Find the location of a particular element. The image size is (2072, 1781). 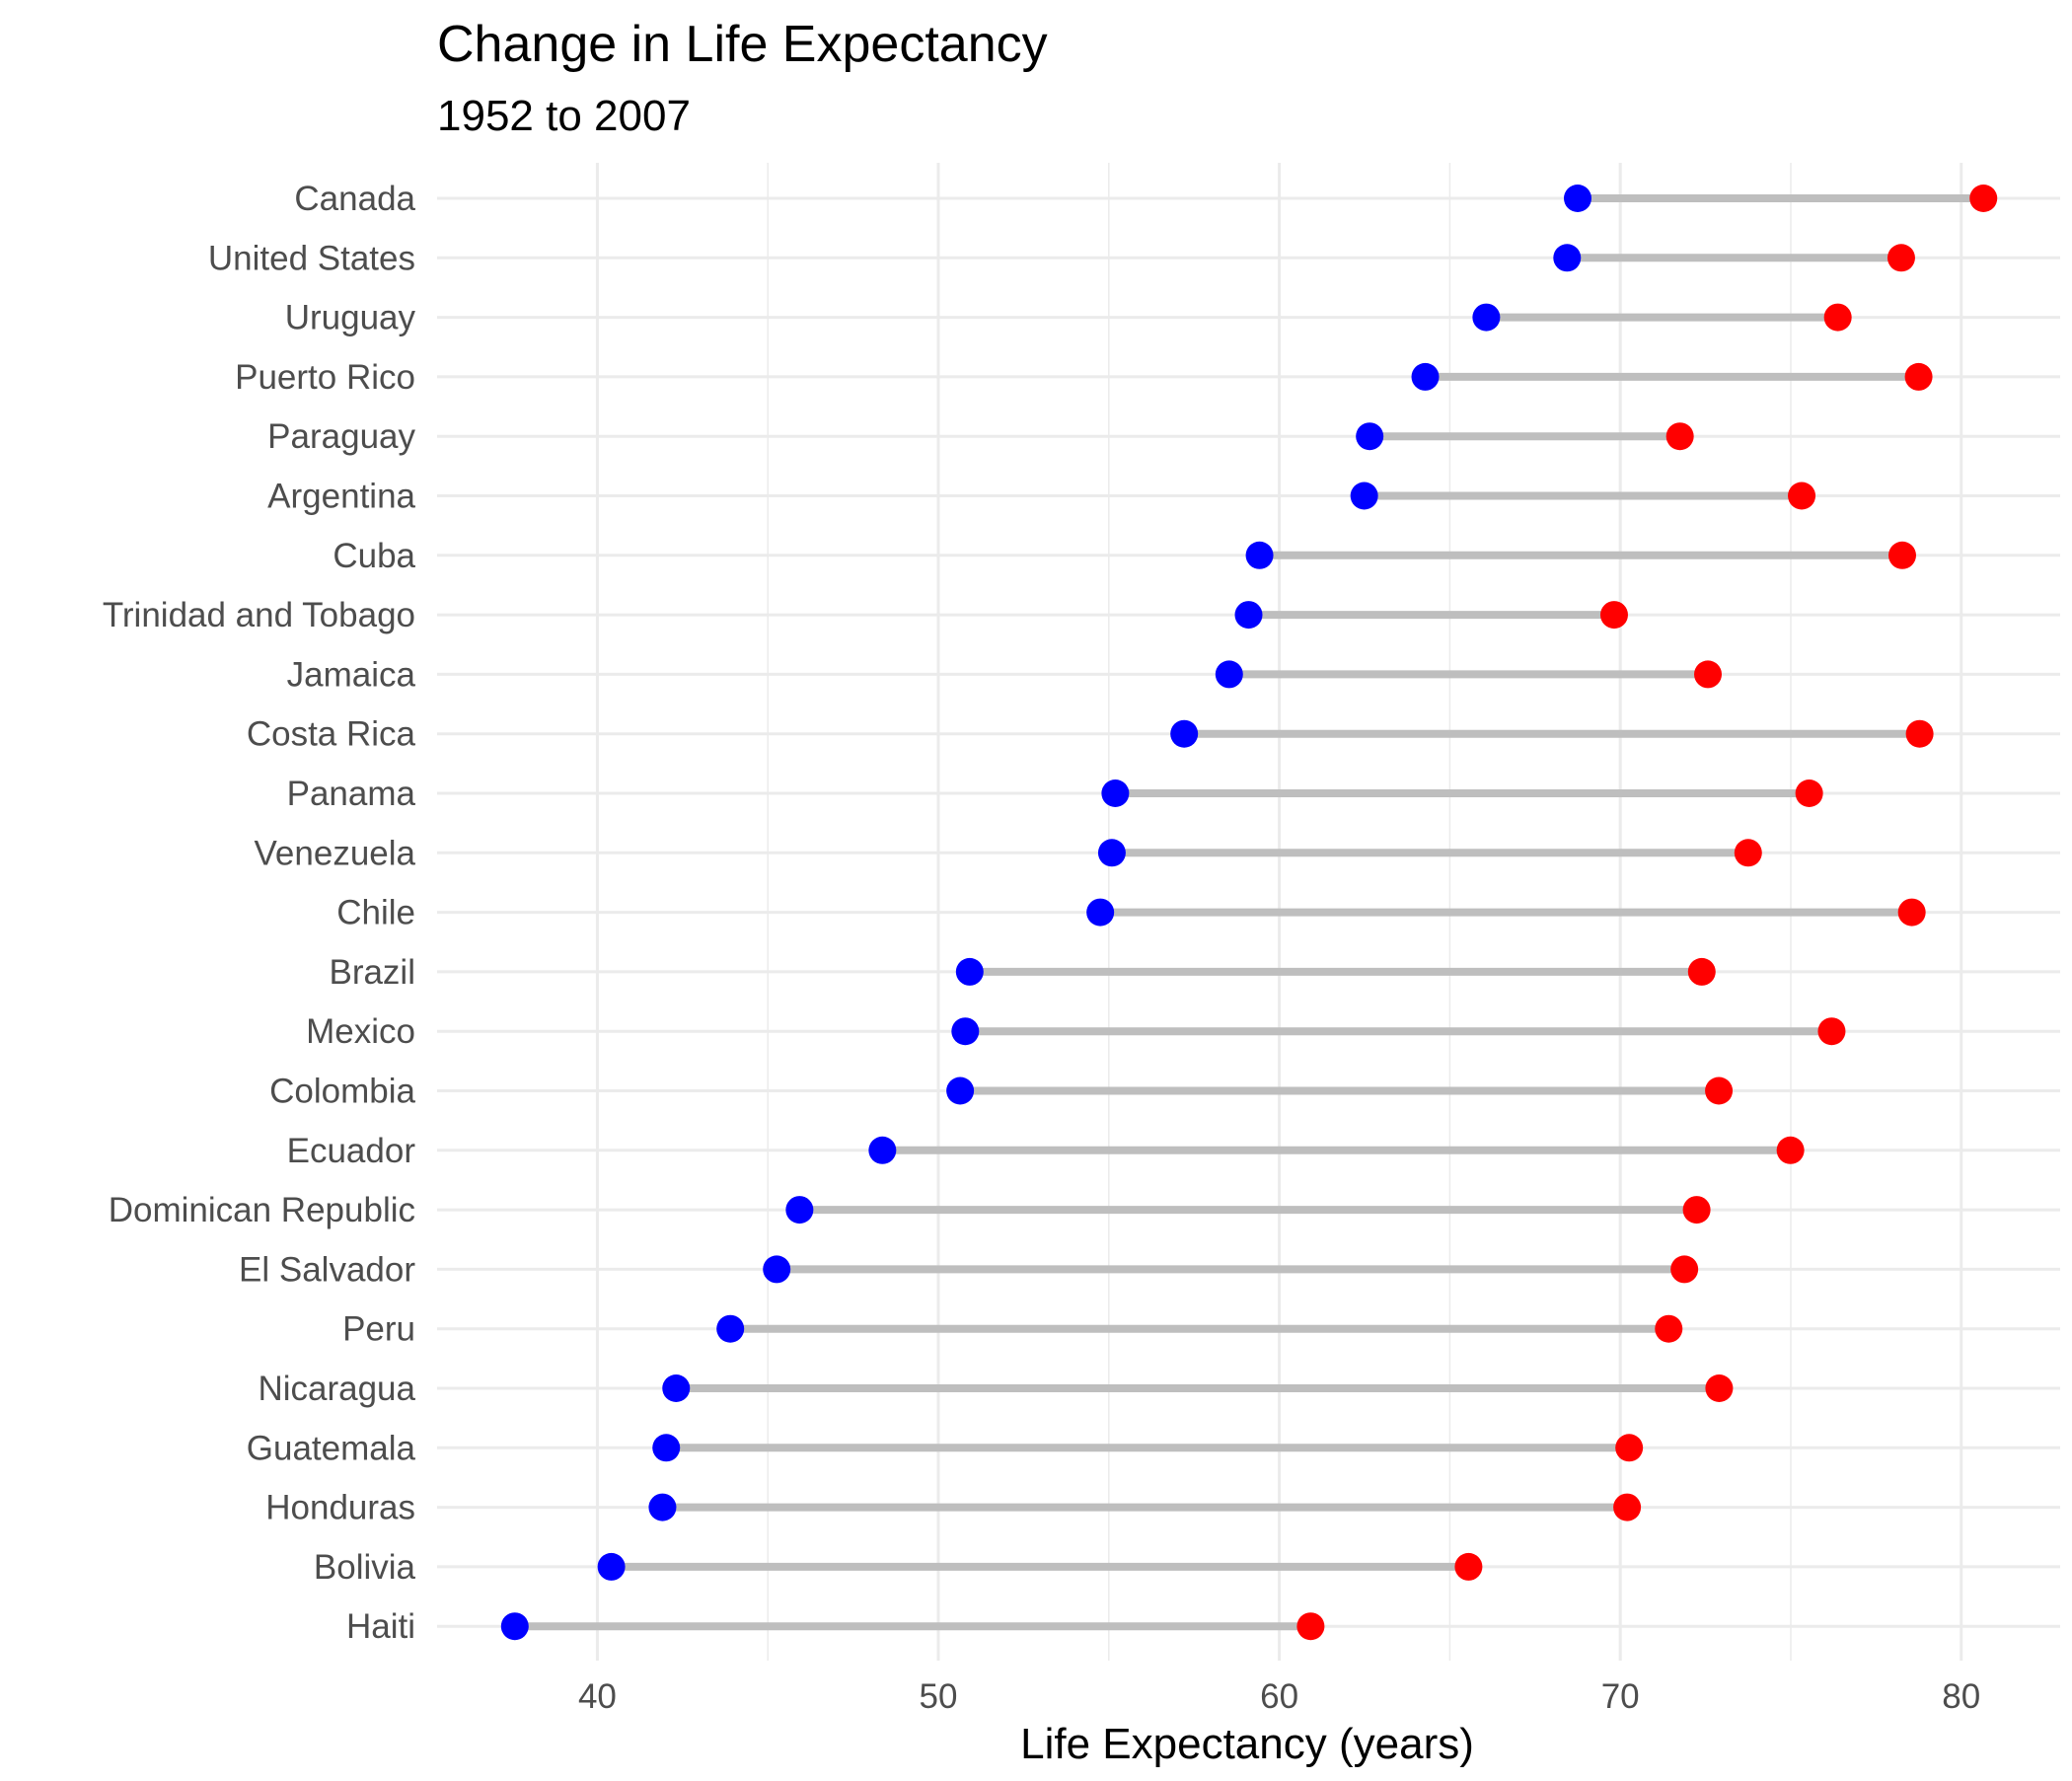

category-label: Panama is located at coordinates (352, 794).